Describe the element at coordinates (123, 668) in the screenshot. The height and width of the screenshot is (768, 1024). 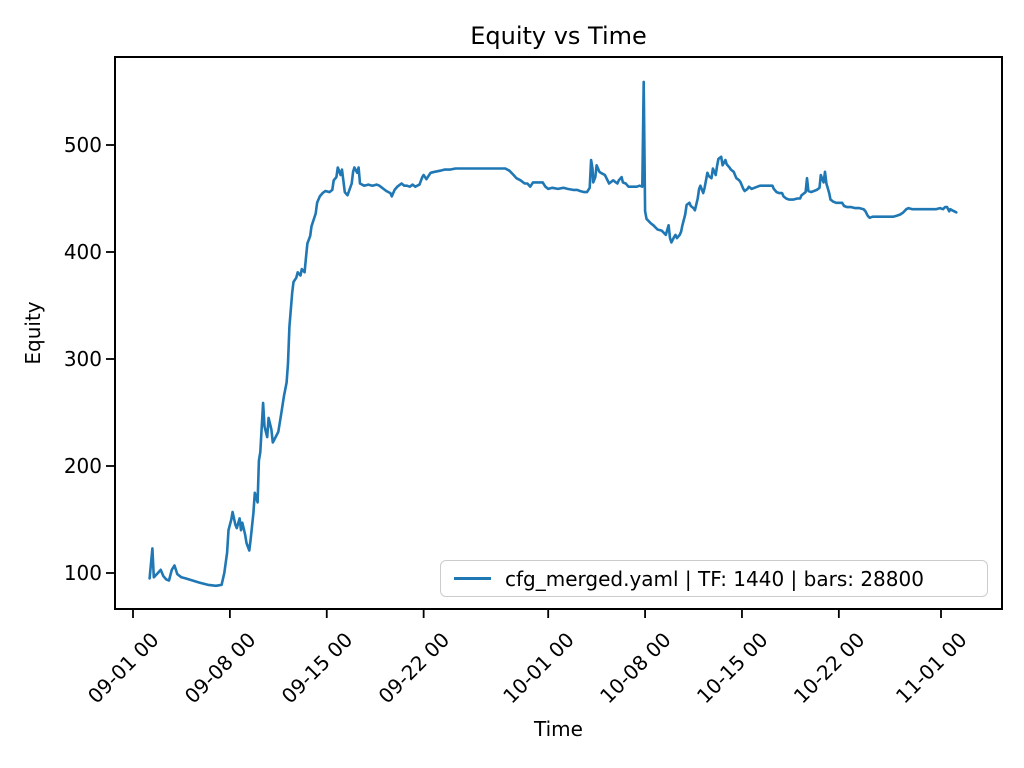
I see `x-tick-label: 09-01 00` at that location.